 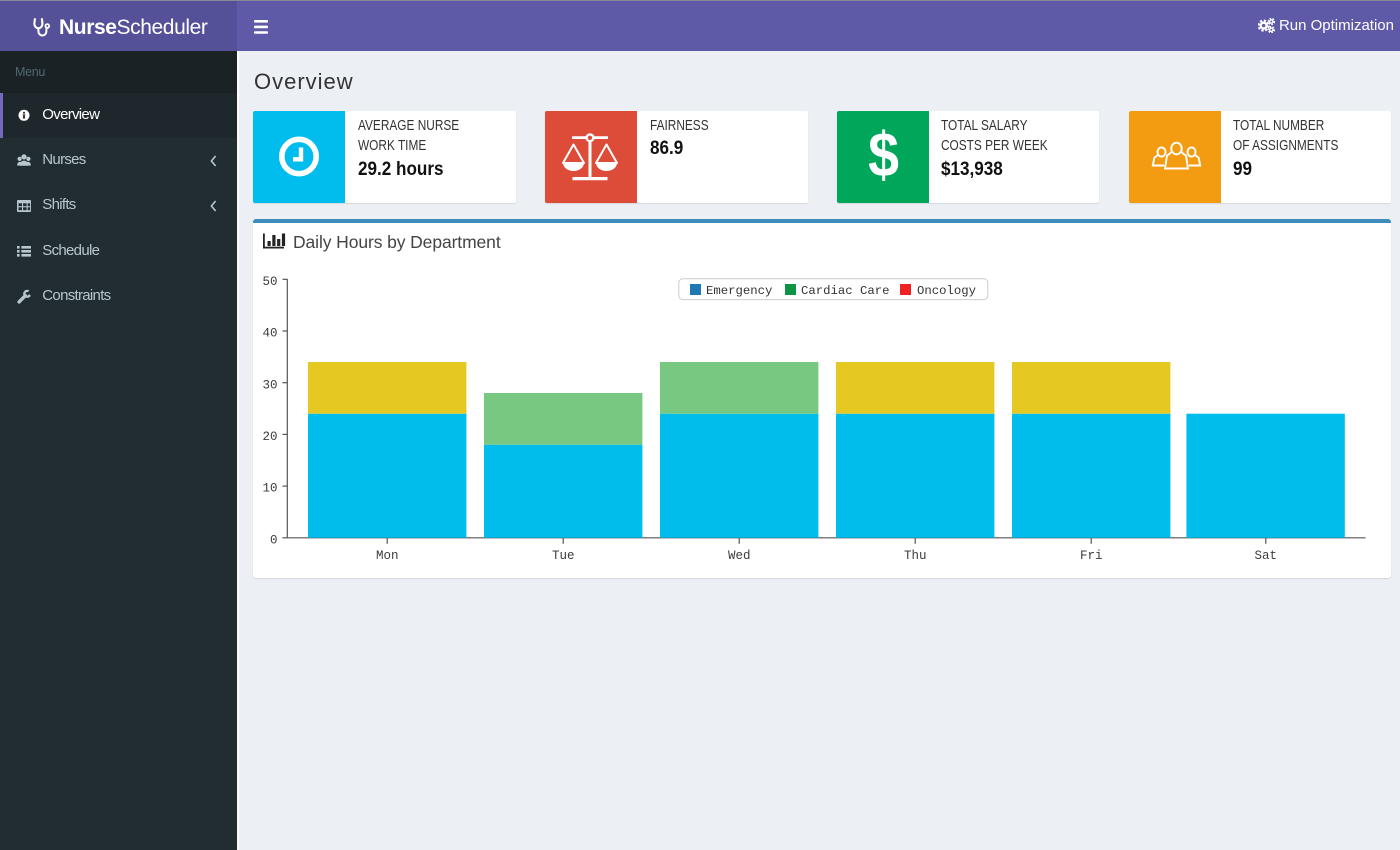 I want to click on svg-text: Fri, so click(x=1091, y=556).